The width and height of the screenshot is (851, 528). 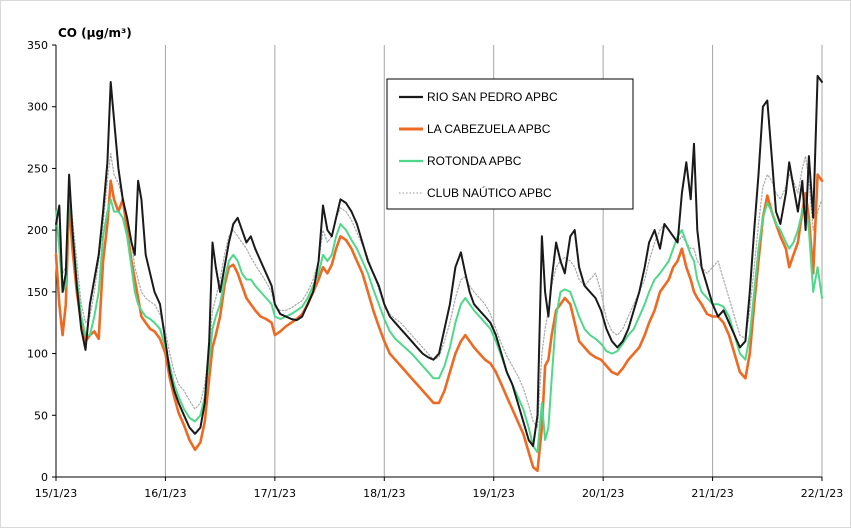 I want to click on x-tick-label: 19/1/23, so click(x=494, y=493).